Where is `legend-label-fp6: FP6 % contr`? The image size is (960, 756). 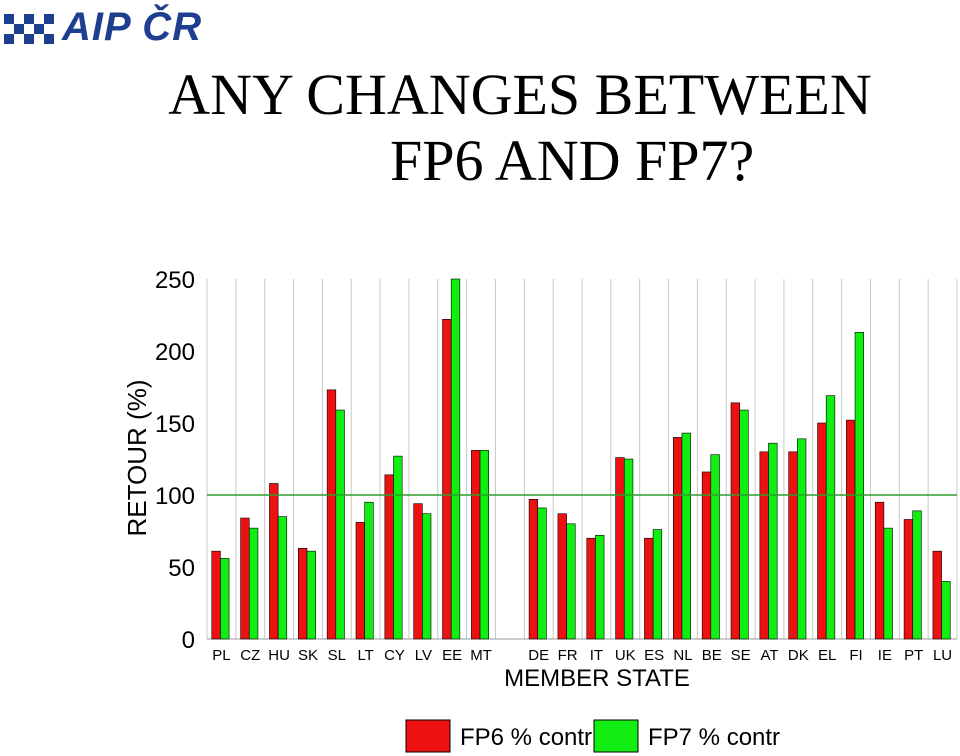 legend-label-fp6: FP6 % contr is located at coordinates (526, 737).